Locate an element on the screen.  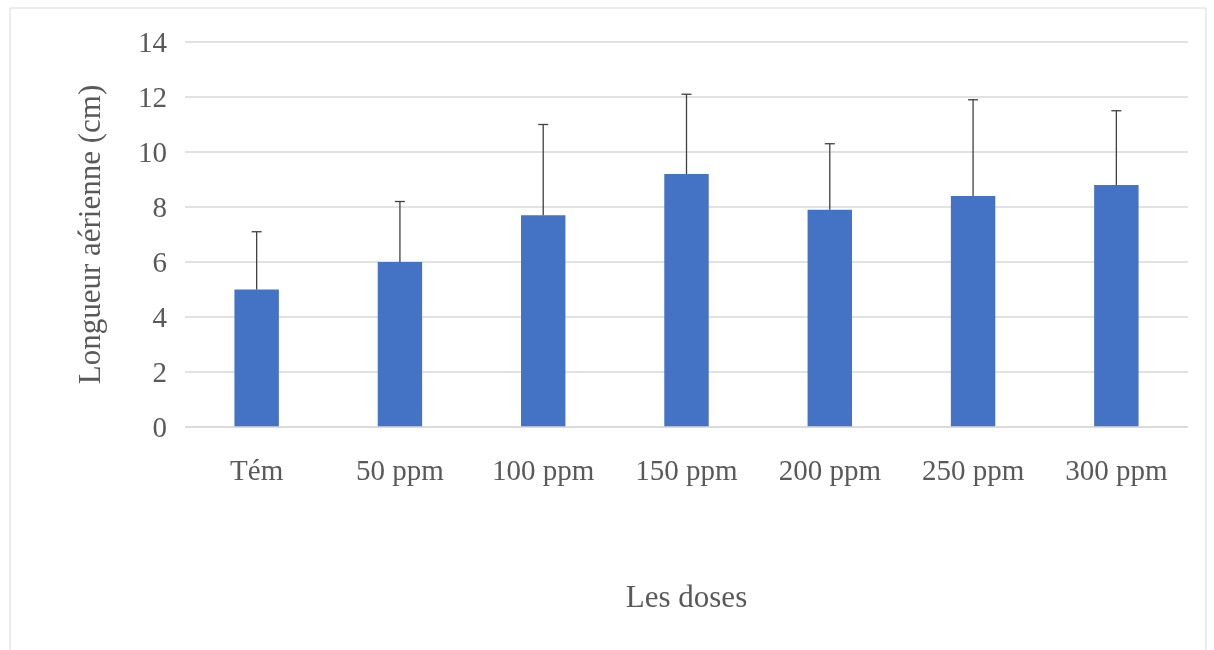
x-tick-label: 50 ppm is located at coordinates (400, 470).